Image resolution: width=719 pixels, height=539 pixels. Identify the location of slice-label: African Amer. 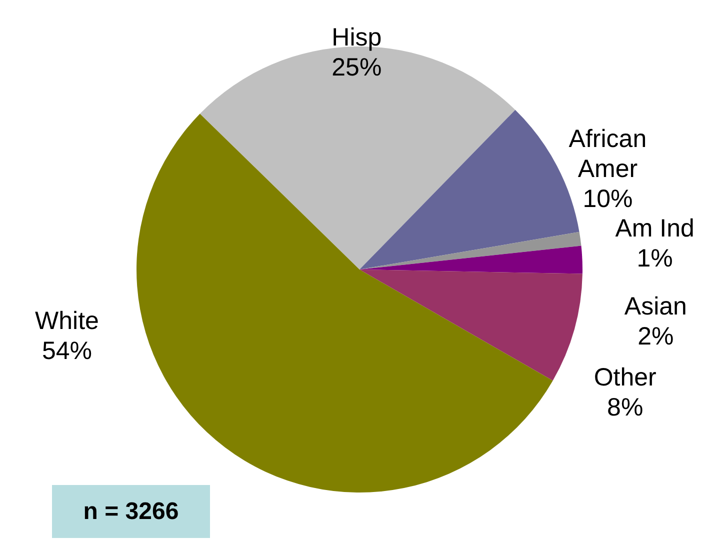
(607, 154).